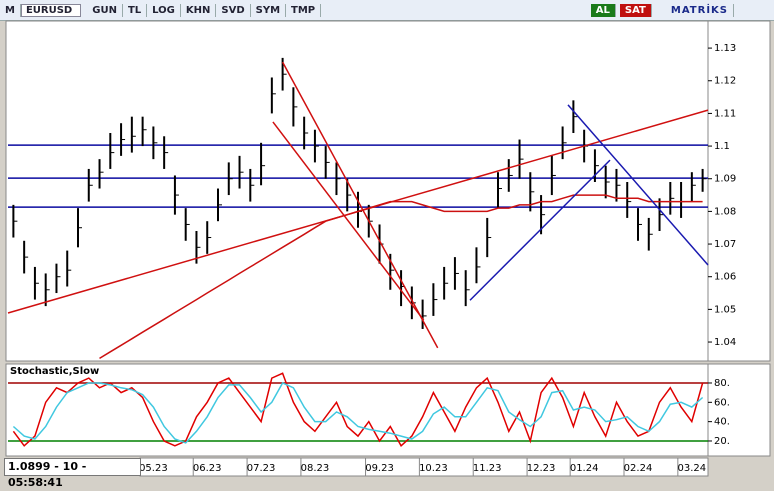 The width and height of the screenshot is (774, 491). I want to click on y-tick-label: 1.13, so click(725, 48).